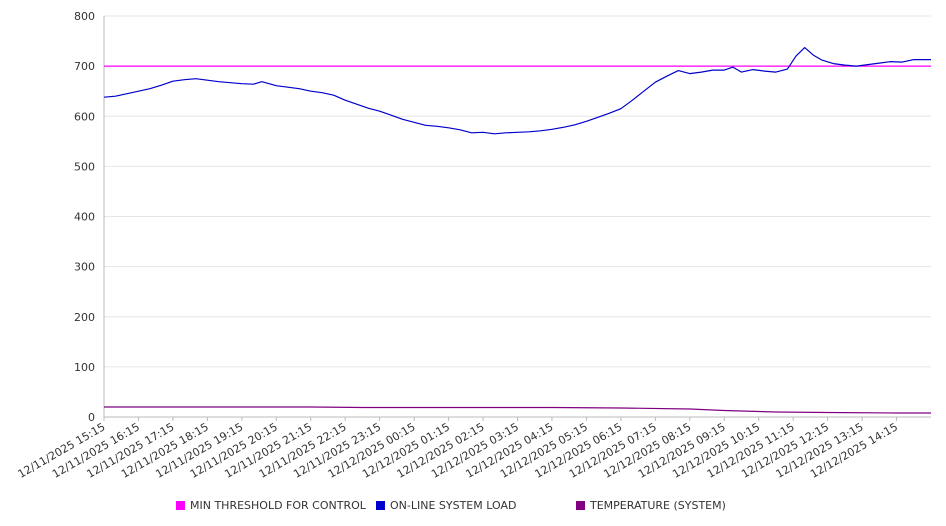 The height and width of the screenshot is (526, 946). Describe the element at coordinates (84, 16) in the screenshot. I see `y-tick-label: 800` at that location.